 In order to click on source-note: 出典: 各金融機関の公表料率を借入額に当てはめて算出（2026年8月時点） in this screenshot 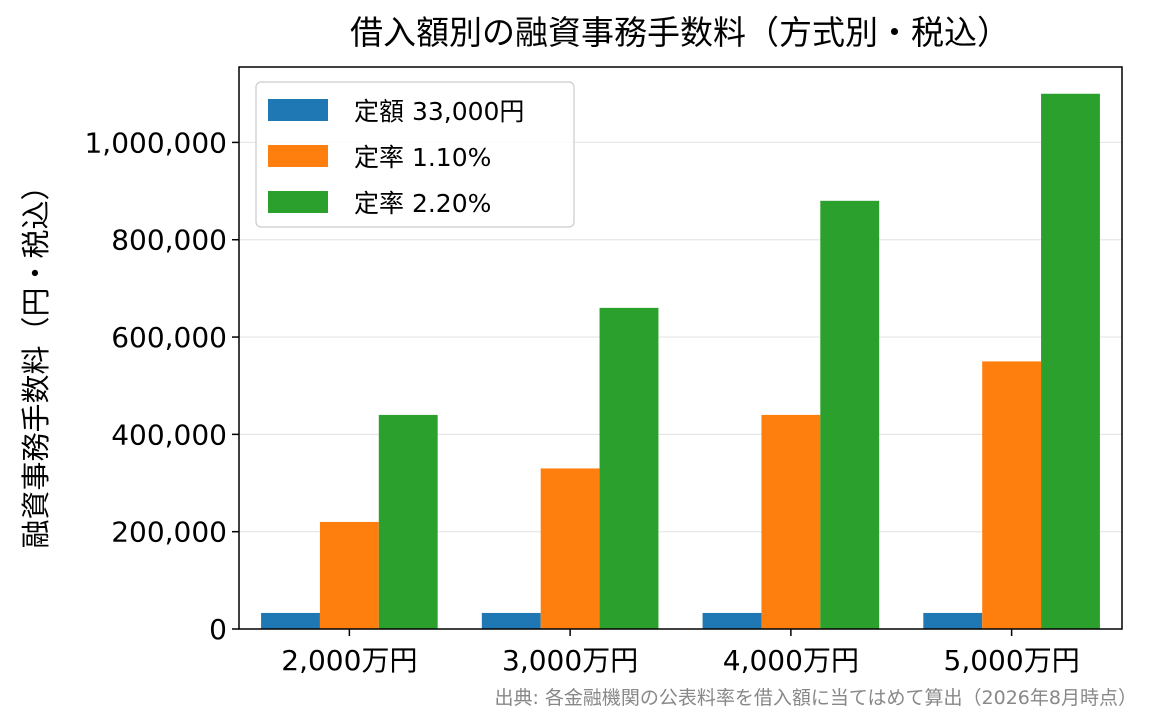, I will do `click(815, 698)`.